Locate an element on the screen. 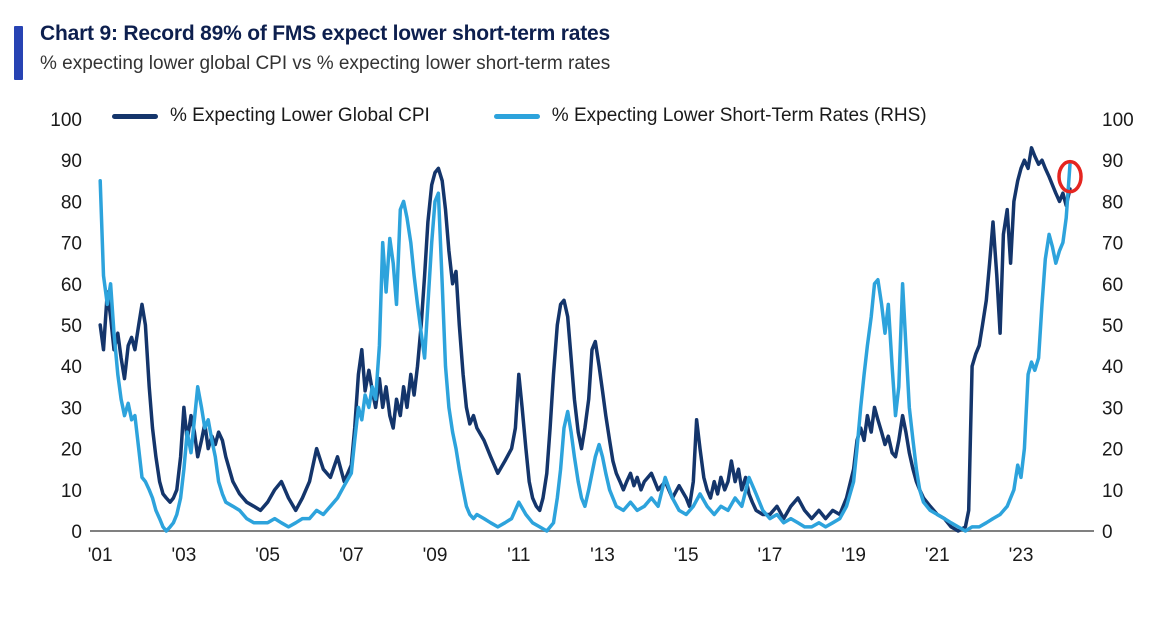  legend-item-short-term-rates: % Expecting Lower Short-Term Rates (RHS) is located at coordinates (710, 116).